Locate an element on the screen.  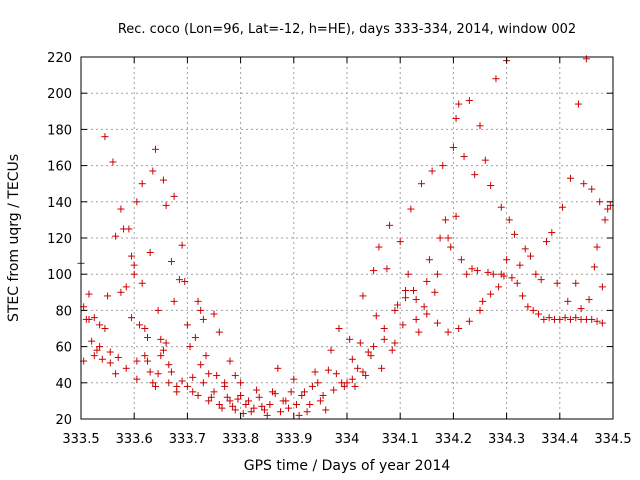
x-tick-label: 334.4 is located at coordinates (559, 439).